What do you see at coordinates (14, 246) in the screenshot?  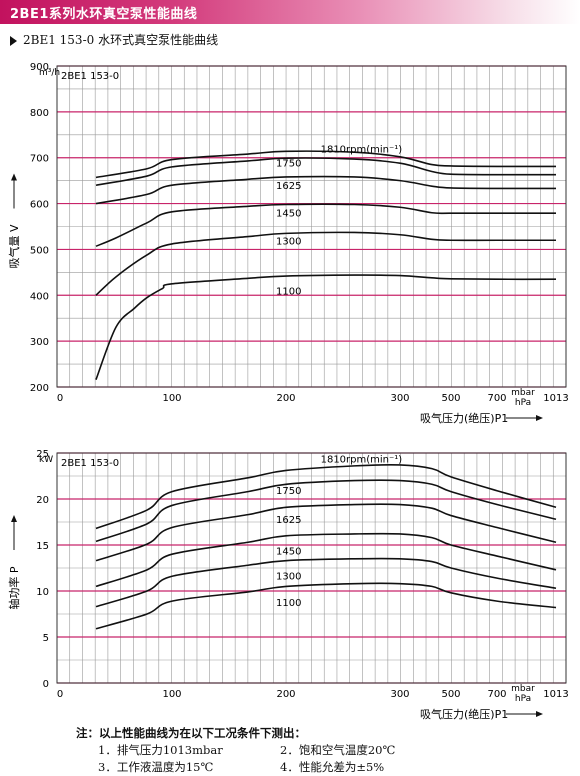 I see `y-axis-title: 吸气量 V` at bounding box center [14, 246].